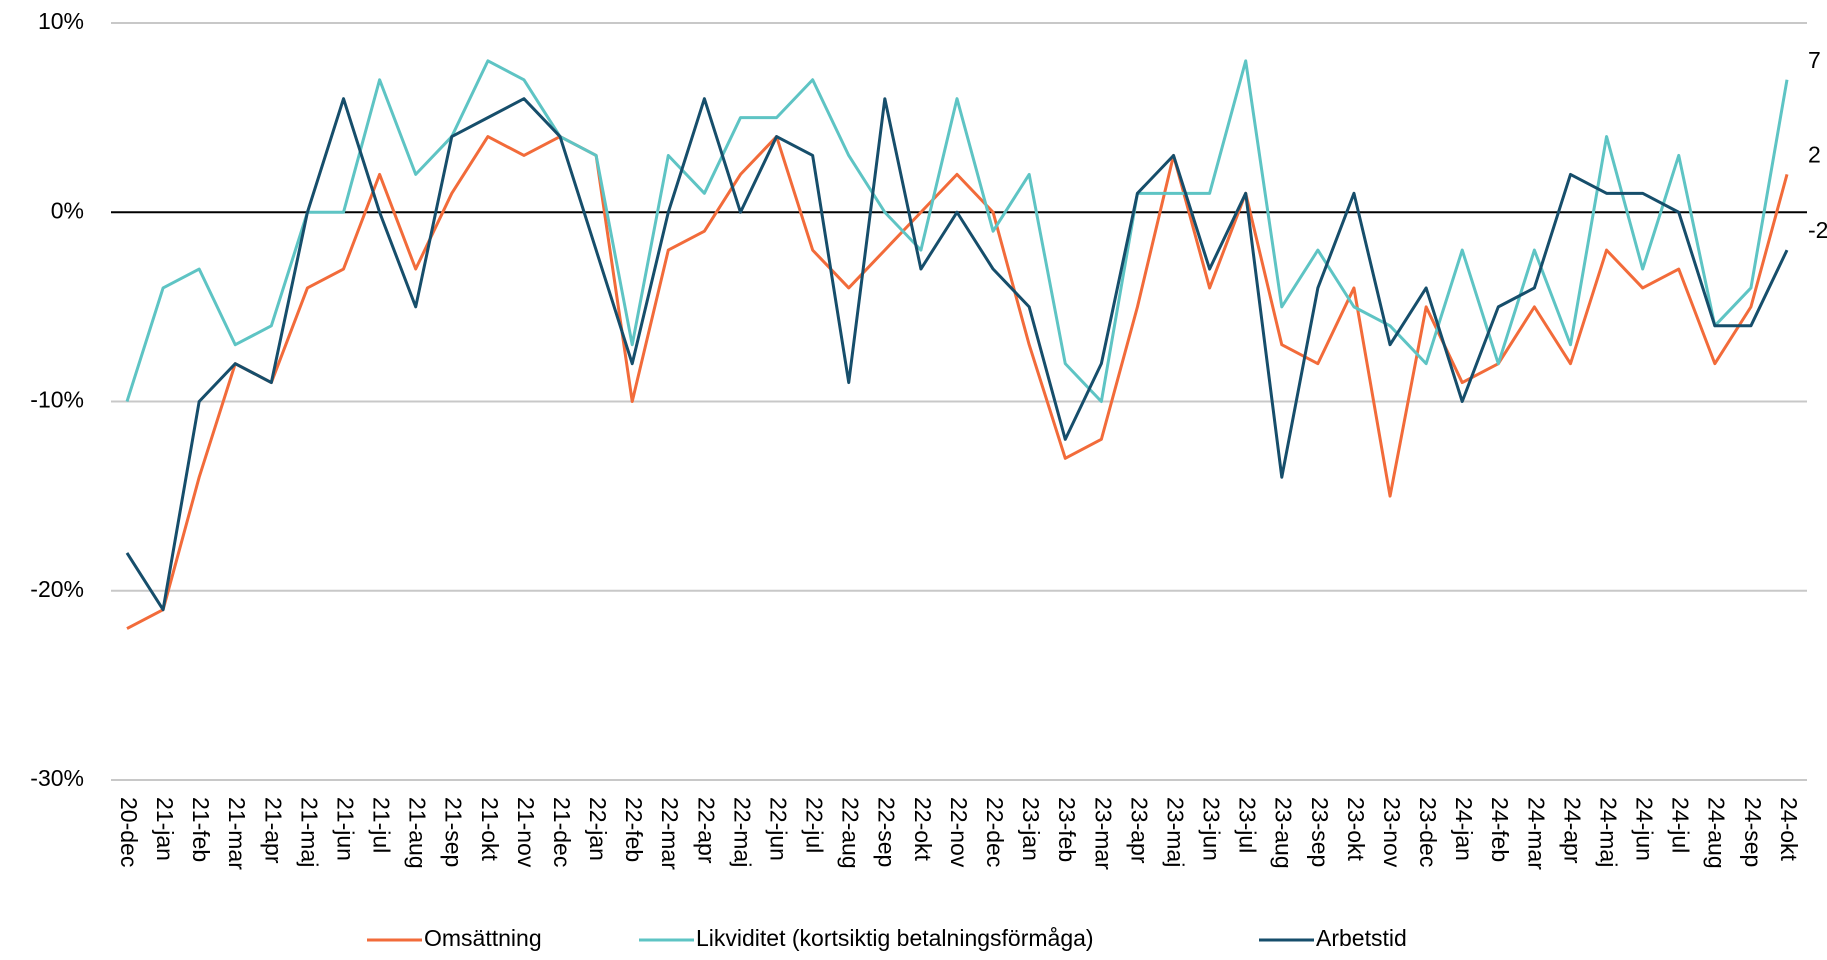  What do you see at coordinates (815, 825) in the screenshot?
I see `x-tick-label: 22-jul` at bounding box center [815, 825].